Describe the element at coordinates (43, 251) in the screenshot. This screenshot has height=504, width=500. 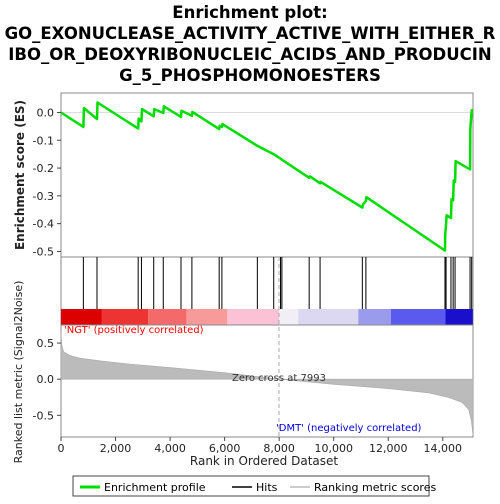
I see `es-y-tick-label: -0.5` at that location.